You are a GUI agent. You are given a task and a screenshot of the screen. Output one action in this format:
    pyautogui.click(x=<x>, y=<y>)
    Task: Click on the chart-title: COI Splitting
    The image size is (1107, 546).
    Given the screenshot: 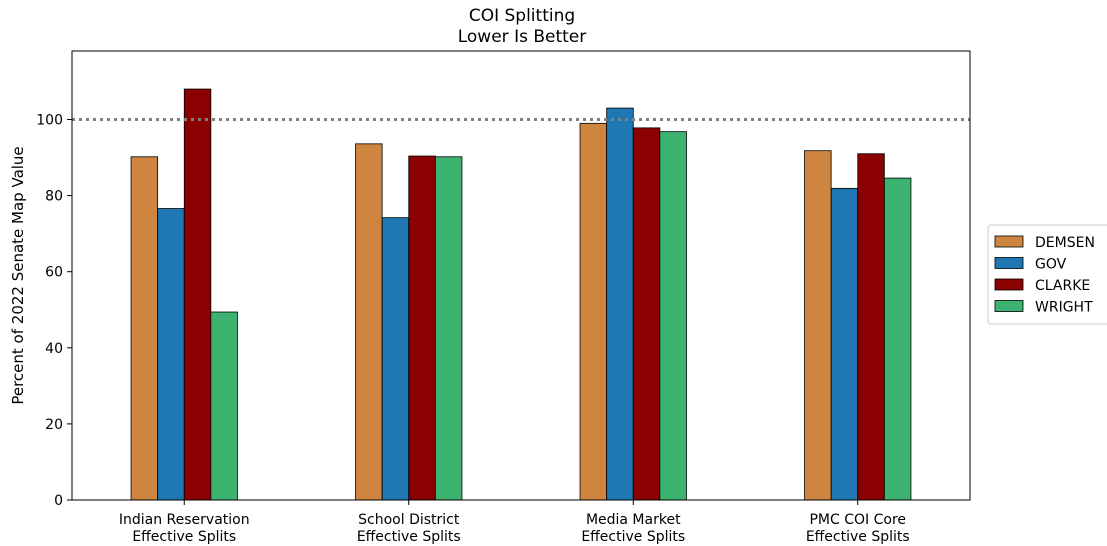 What is the action you would take?
    pyautogui.click(x=522, y=16)
    